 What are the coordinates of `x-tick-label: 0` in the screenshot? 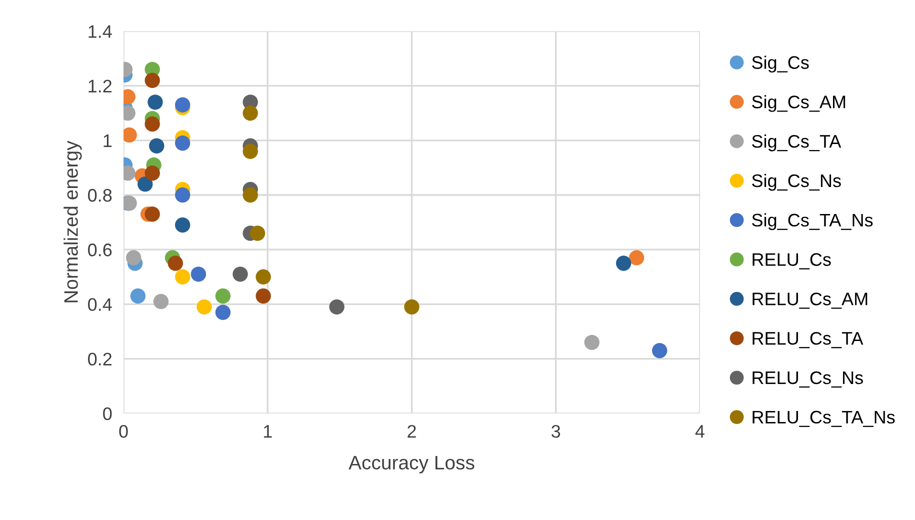 It's located at (123, 431).